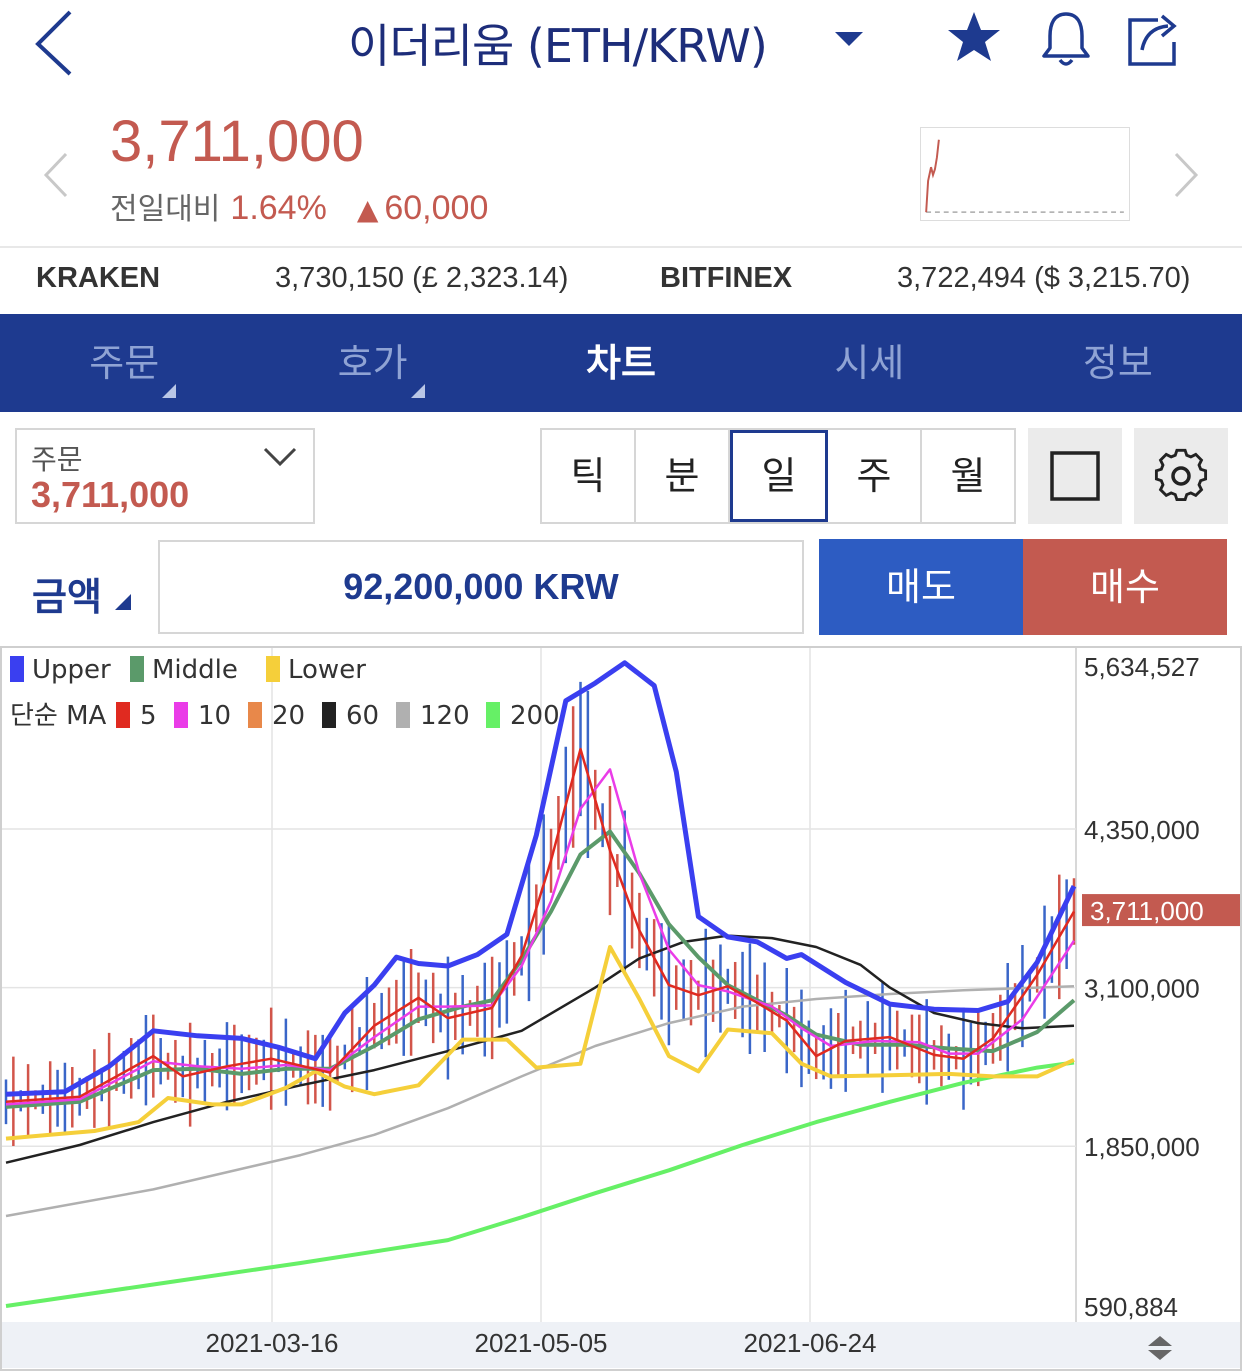 The image size is (1242, 1371). Describe the element at coordinates (288, 716) in the screenshot. I see `legend-label: 20` at that location.